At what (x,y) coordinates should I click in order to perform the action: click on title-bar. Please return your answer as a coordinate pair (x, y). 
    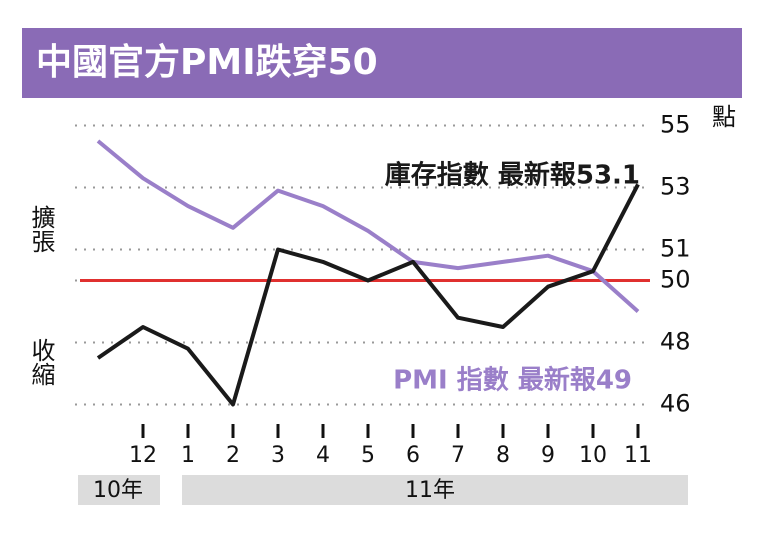
    Looking at the image, I should click on (382, 63).